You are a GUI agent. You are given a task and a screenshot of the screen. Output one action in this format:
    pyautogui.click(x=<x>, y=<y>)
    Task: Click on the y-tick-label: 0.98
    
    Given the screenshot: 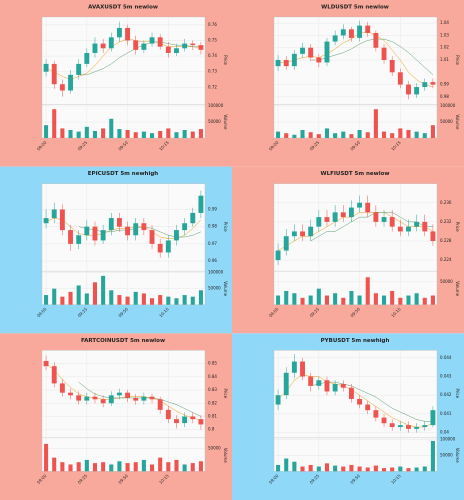 What is the action you would take?
    pyautogui.click(x=444, y=96)
    